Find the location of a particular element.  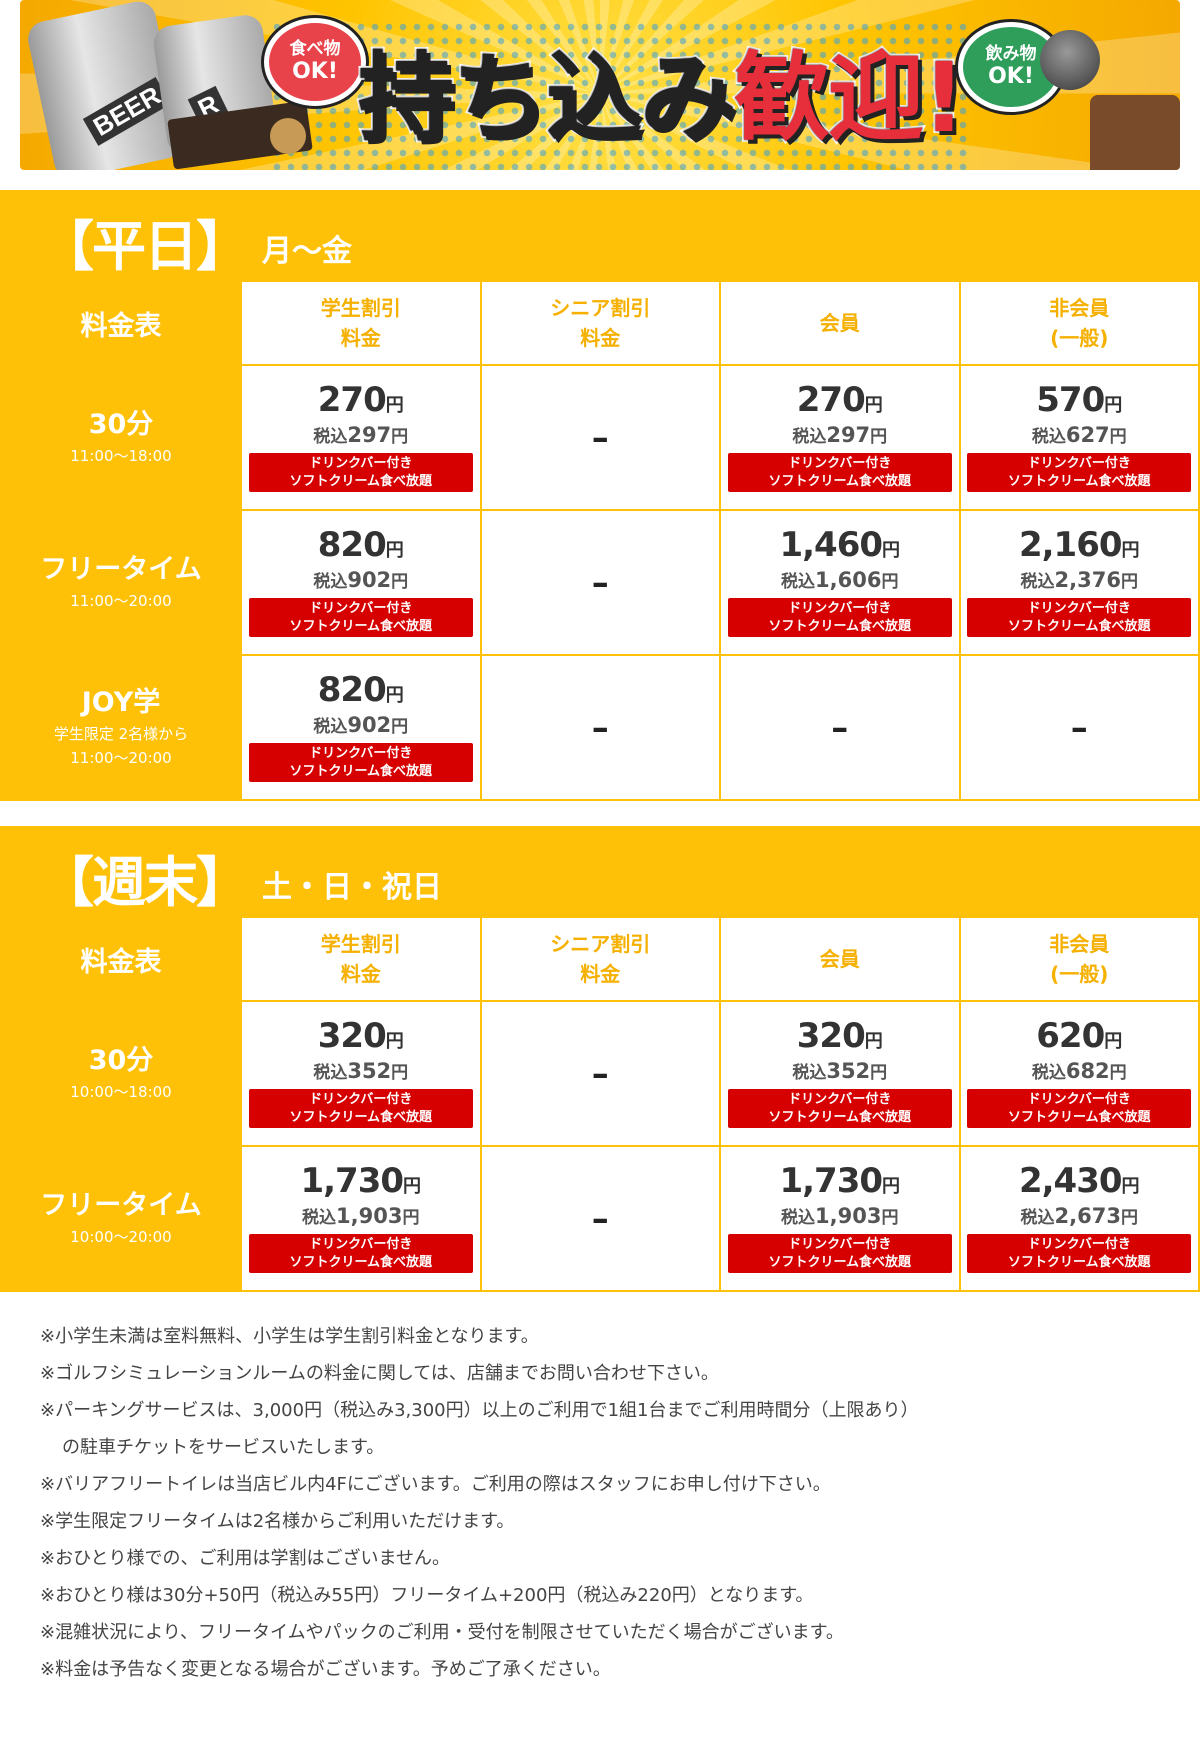

weekday-title: 【平日】 is located at coordinates (145, 246).